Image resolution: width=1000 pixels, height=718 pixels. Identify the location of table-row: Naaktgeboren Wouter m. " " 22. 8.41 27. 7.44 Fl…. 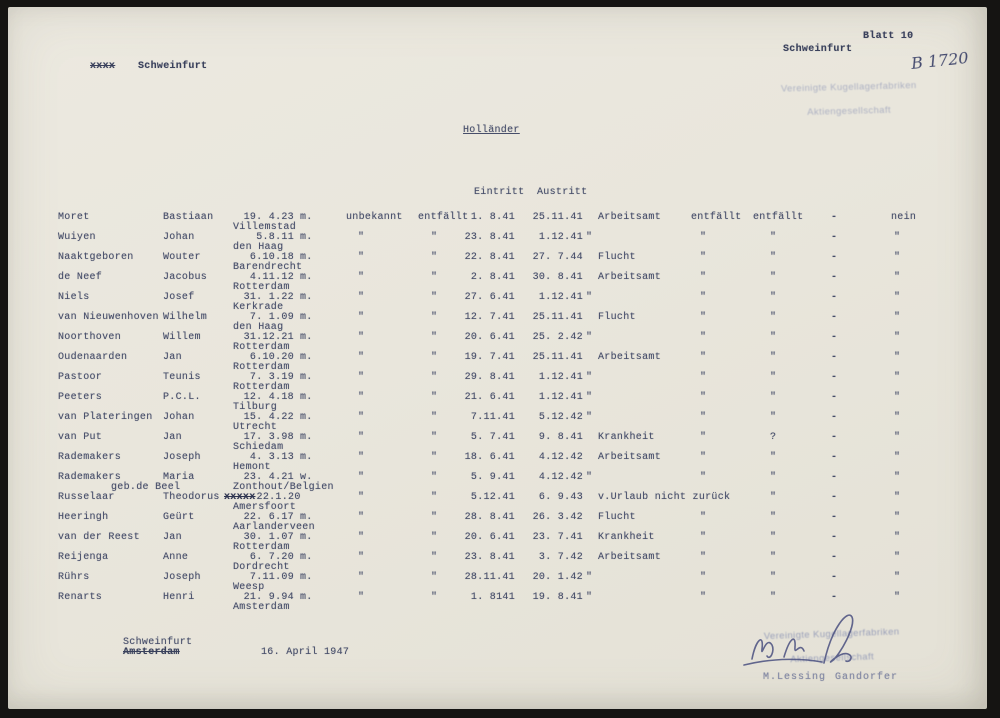
(497, 263).